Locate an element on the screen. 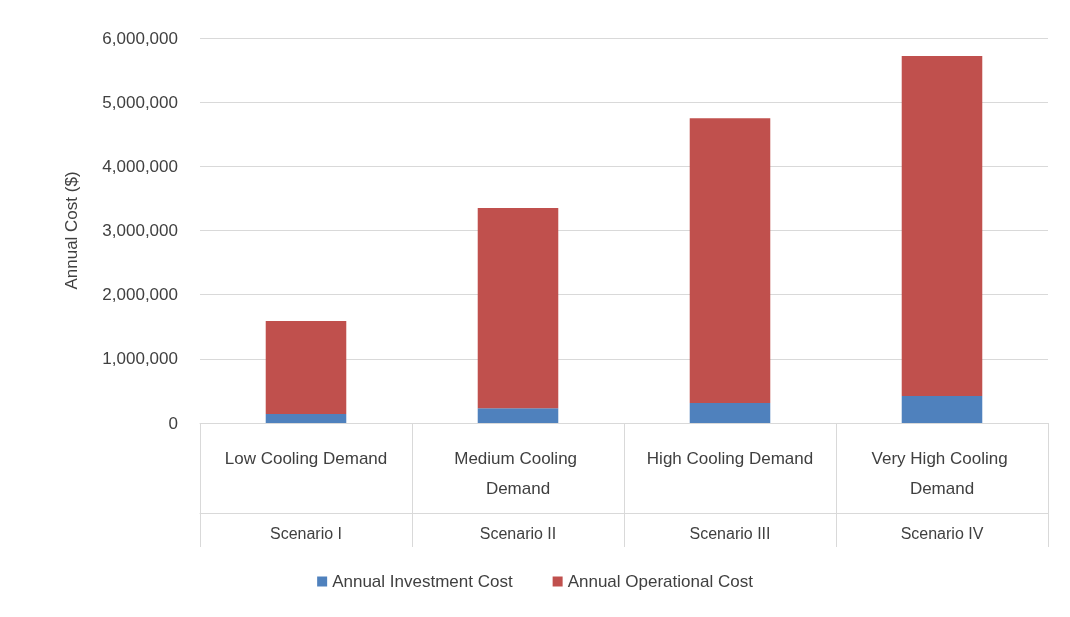 Image resolution: width=1070 pixels, height=617 pixels. y-tick-label: 6,000,000 is located at coordinates (140, 38).